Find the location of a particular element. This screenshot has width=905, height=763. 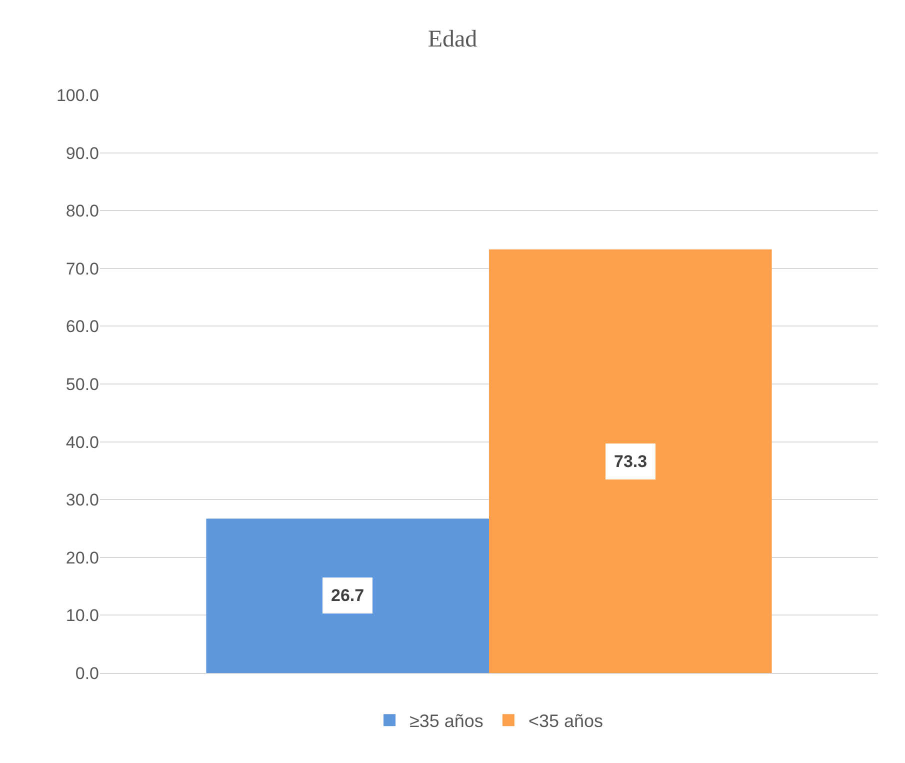

y-tick-label: 20.0 is located at coordinates (82, 558).